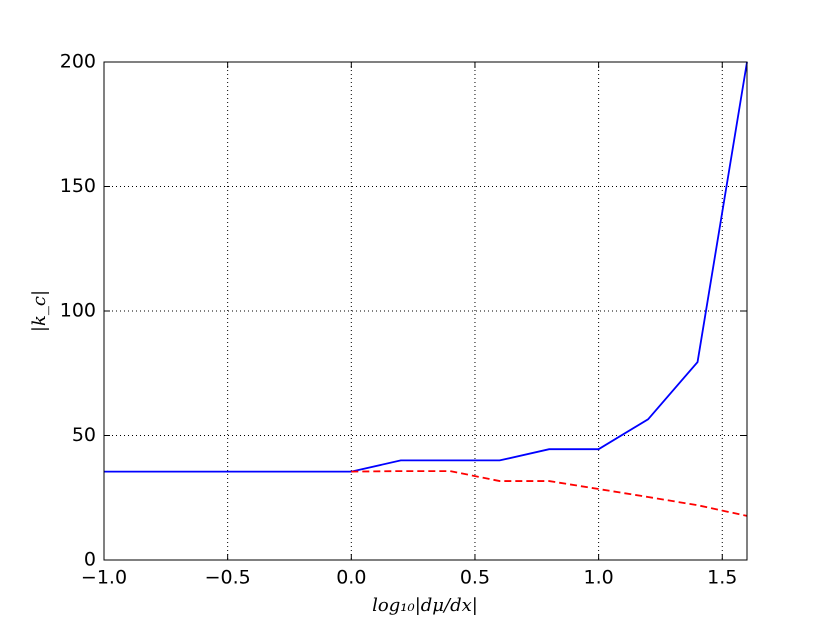  Describe the element at coordinates (475, 578) in the screenshot. I see `x-tick-label: 0.5` at that location.